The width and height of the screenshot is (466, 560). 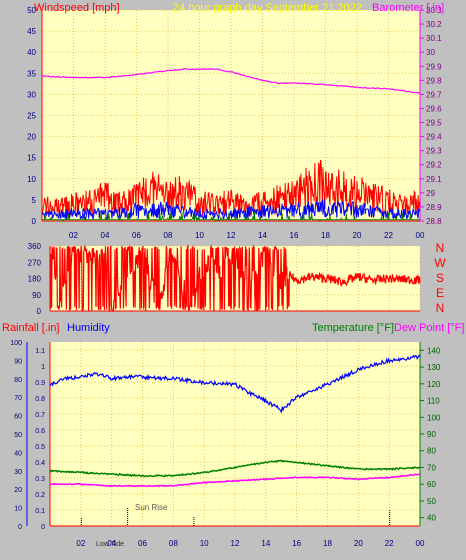 What do you see at coordinates (430, 193) in the screenshot?
I see `baro-y-tick: 29` at bounding box center [430, 193].